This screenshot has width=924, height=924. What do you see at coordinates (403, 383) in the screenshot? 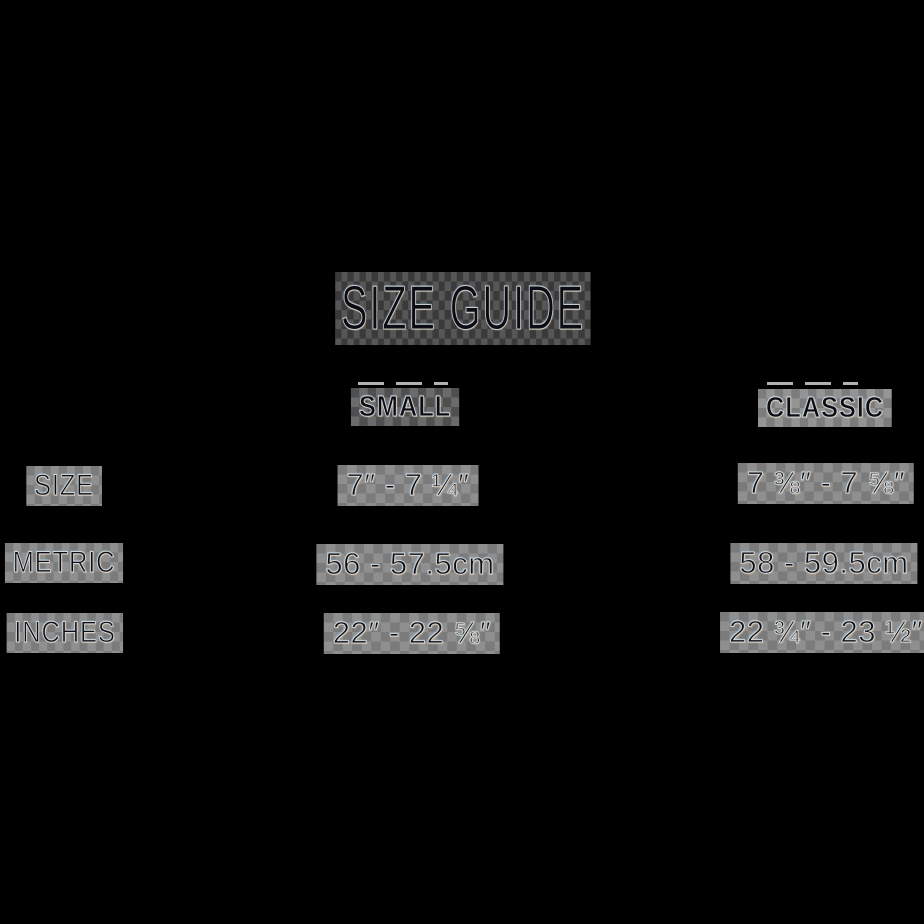
I see `header-rule-small` at bounding box center [403, 383].